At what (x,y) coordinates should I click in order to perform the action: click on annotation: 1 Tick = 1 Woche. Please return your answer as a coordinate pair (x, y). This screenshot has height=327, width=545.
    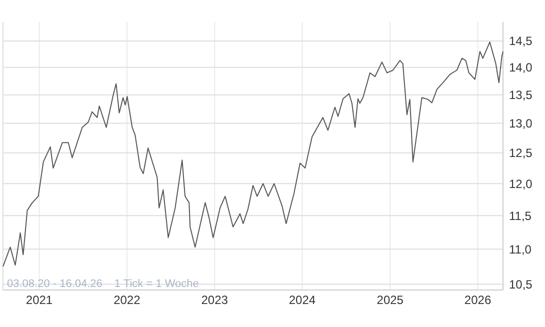
    Looking at the image, I should click on (156, 284).